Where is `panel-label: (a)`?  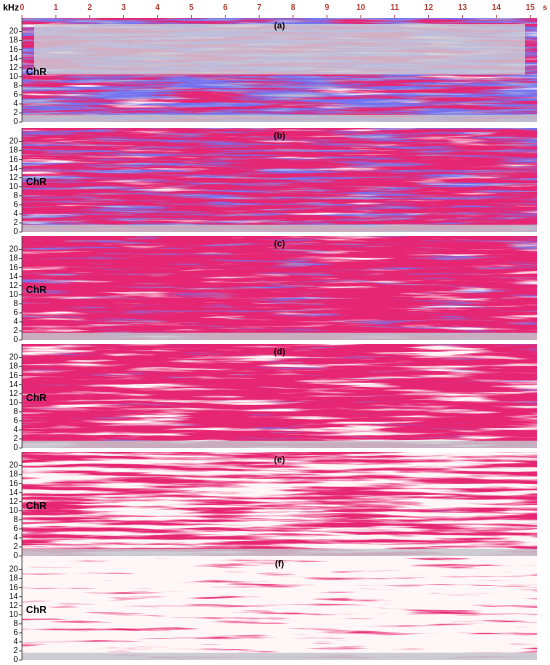 panel-label: (a) is located at coordinates (279, 25).